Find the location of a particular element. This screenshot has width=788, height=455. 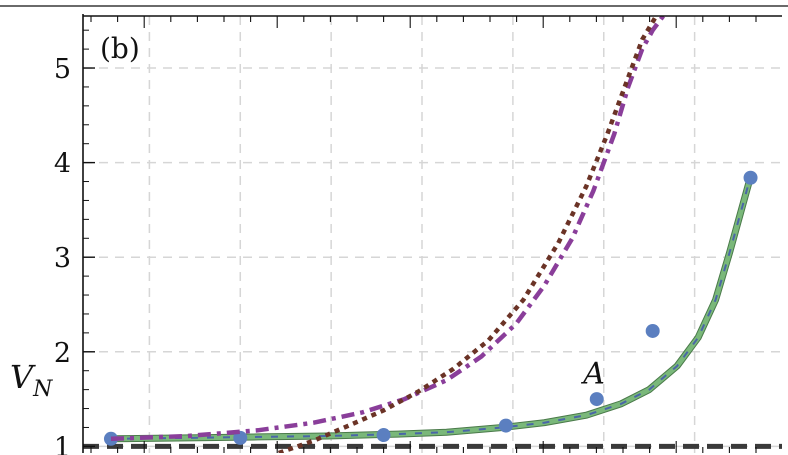

ytick-label-3: 3 is located at coordinates (62, 258).